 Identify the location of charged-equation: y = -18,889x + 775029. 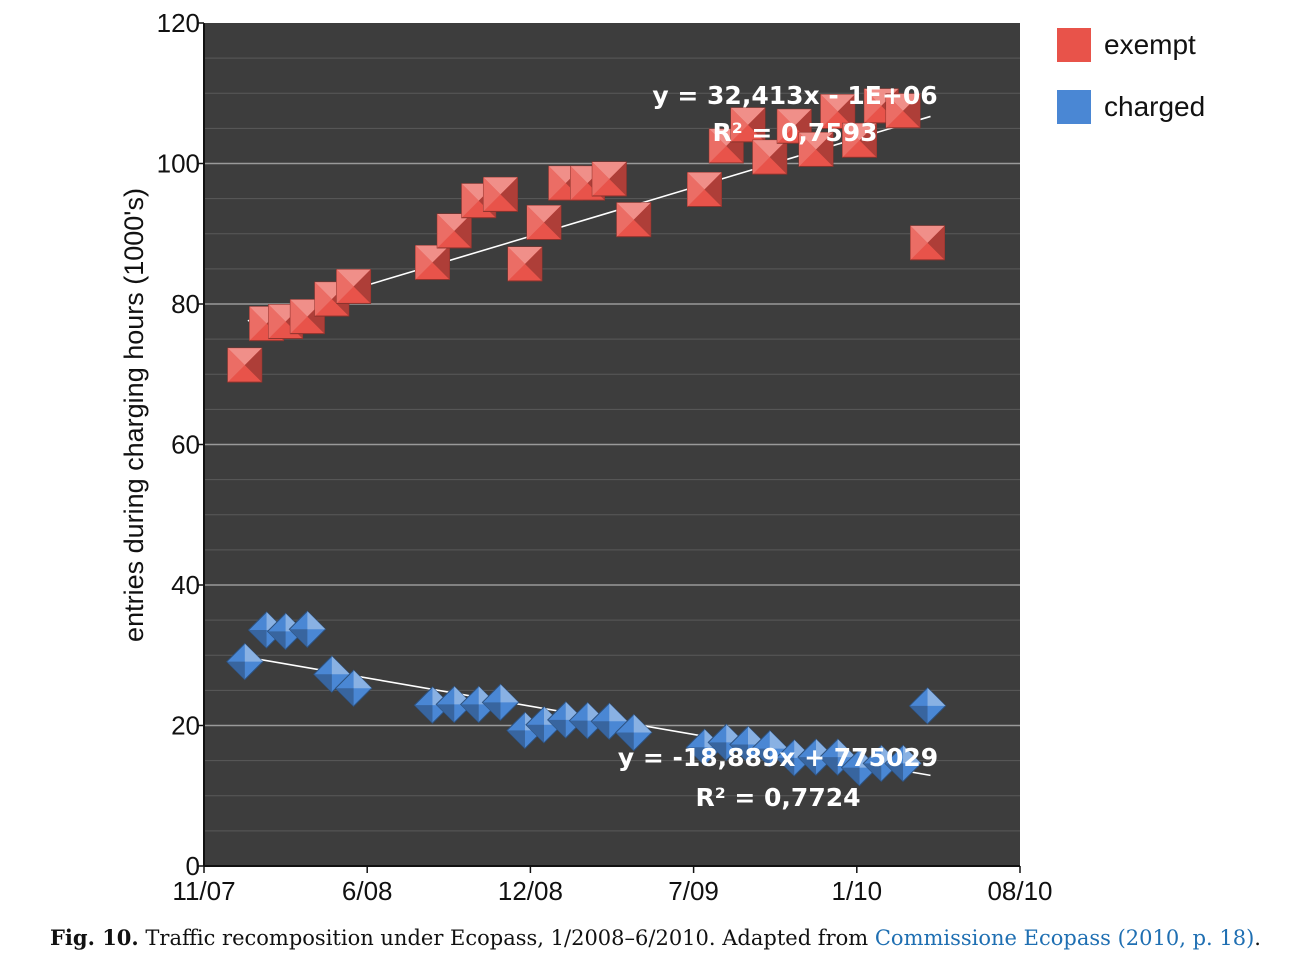
(778, 757).